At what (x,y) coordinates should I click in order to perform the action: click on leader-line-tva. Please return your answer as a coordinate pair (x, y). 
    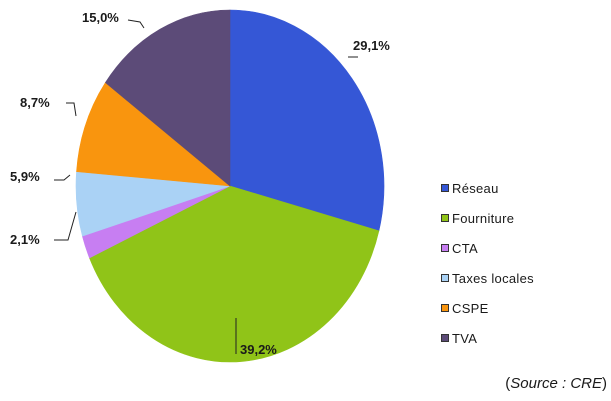
    Looking at the image, I should click on (136, 24).